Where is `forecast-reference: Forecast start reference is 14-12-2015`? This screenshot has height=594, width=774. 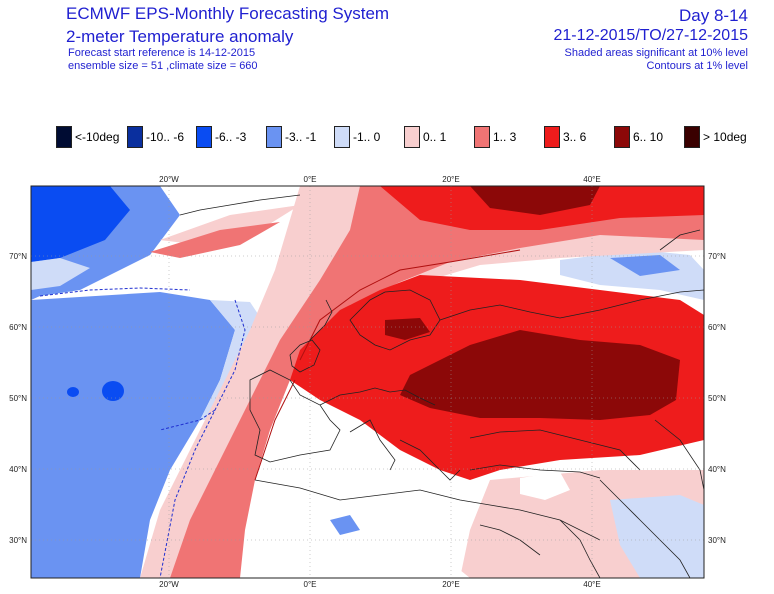
forecast-reference: Forecast start reference is 14-12-2015 is located at coordinates (162, 53).